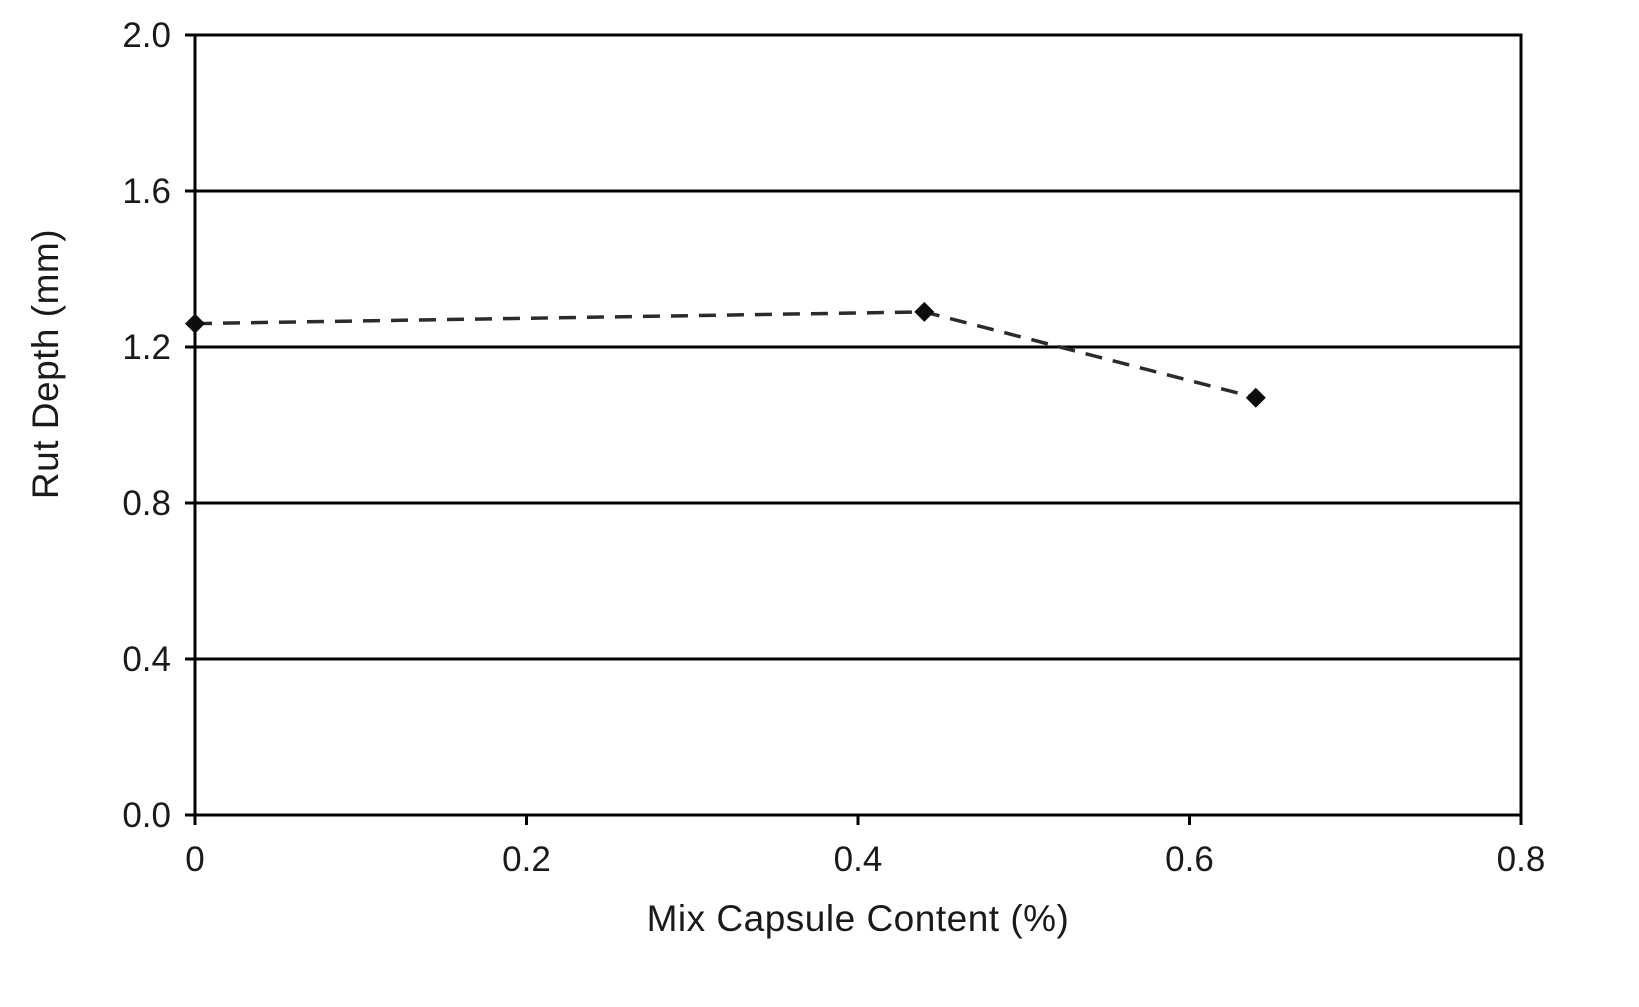 Image resolution: width=1639 pixels, height=1007 pixels. What do you see at coordinates (526, 859) in the screenshot?
I see `x-tick-label: 0.2` at bounding box center [526, 859].